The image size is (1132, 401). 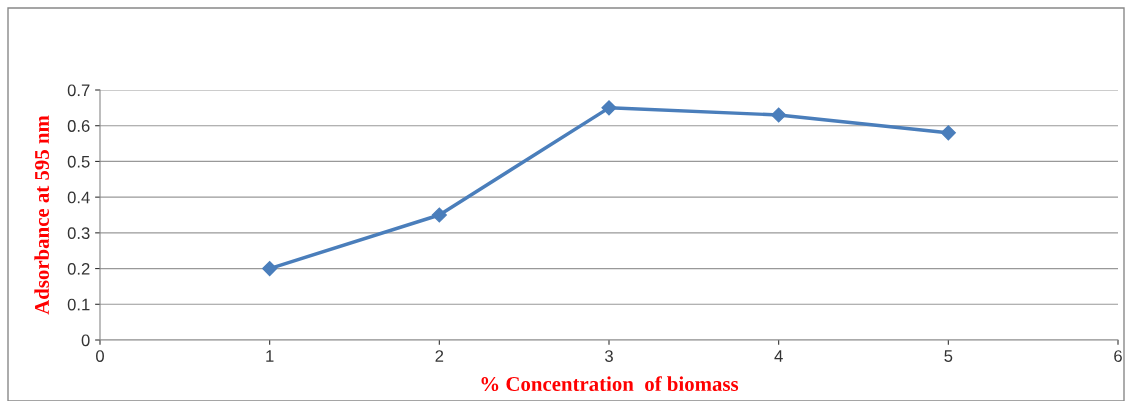 I want to click on y-tick-label: 0.2, so click(x=78, y=268).